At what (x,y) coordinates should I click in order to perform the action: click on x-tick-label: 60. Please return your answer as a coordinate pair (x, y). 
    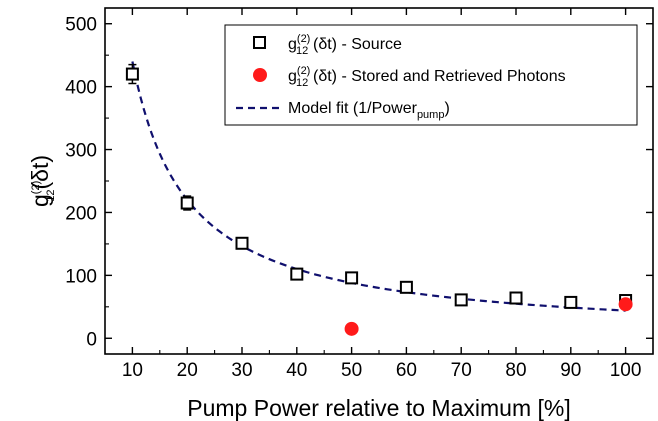
    Looking at the image, I should click on (406, 370).